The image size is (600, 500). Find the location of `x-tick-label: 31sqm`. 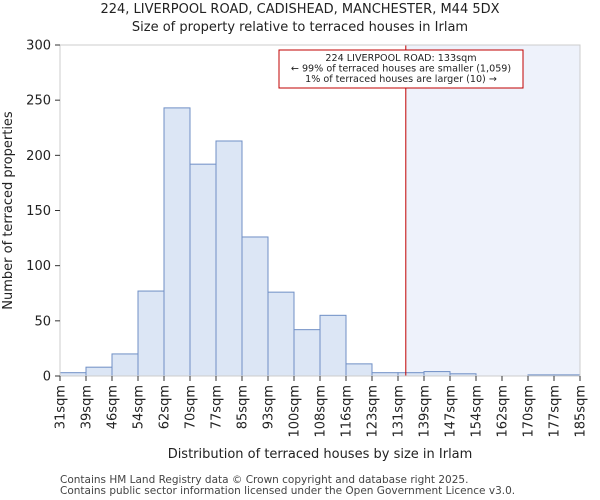

x-tick-label: 31sqm is located at coordinates (61, 407).